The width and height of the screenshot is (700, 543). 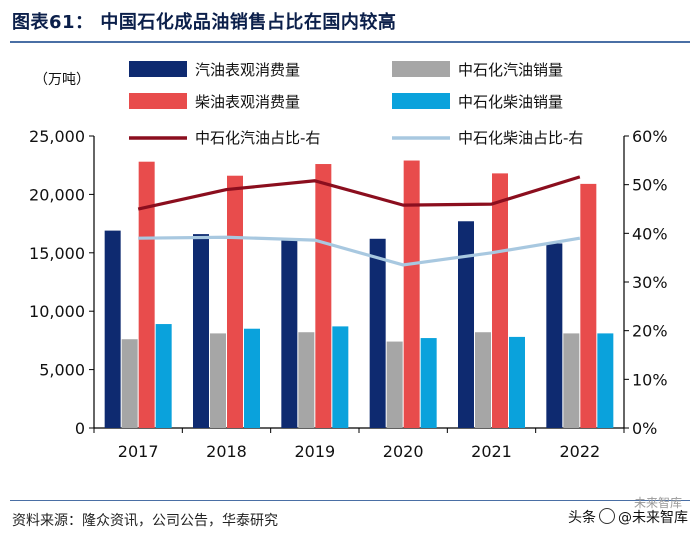 What do you see at coordinates (510, 102) in the screenshot?
I see `legend-label: 中石化柴油销量` at bounding box center [510, 102].